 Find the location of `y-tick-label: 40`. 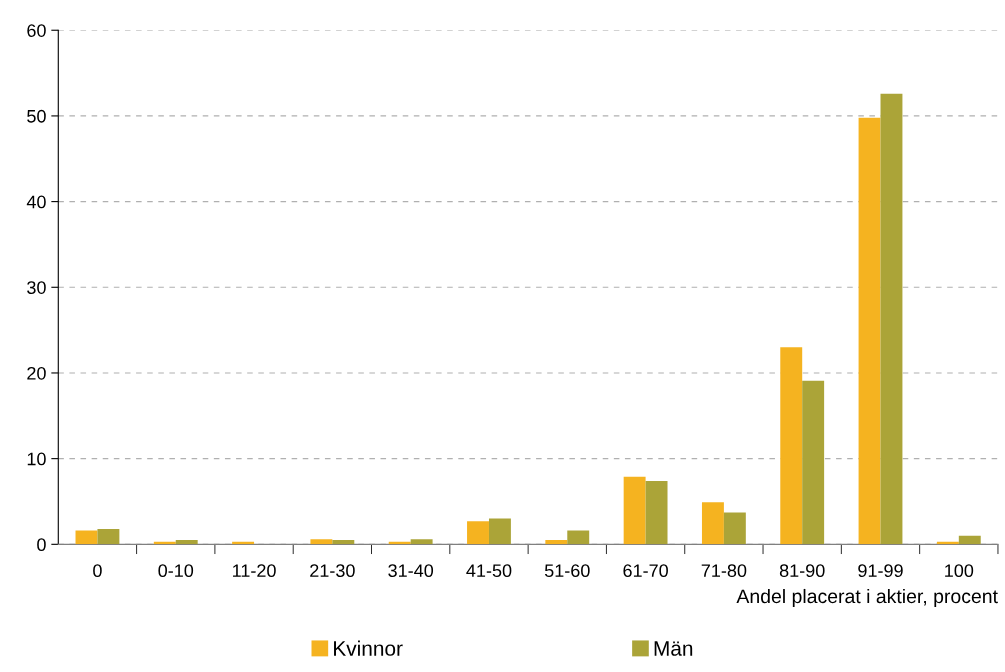

y-tick-label: 40 is located at coordinates (36, 202).